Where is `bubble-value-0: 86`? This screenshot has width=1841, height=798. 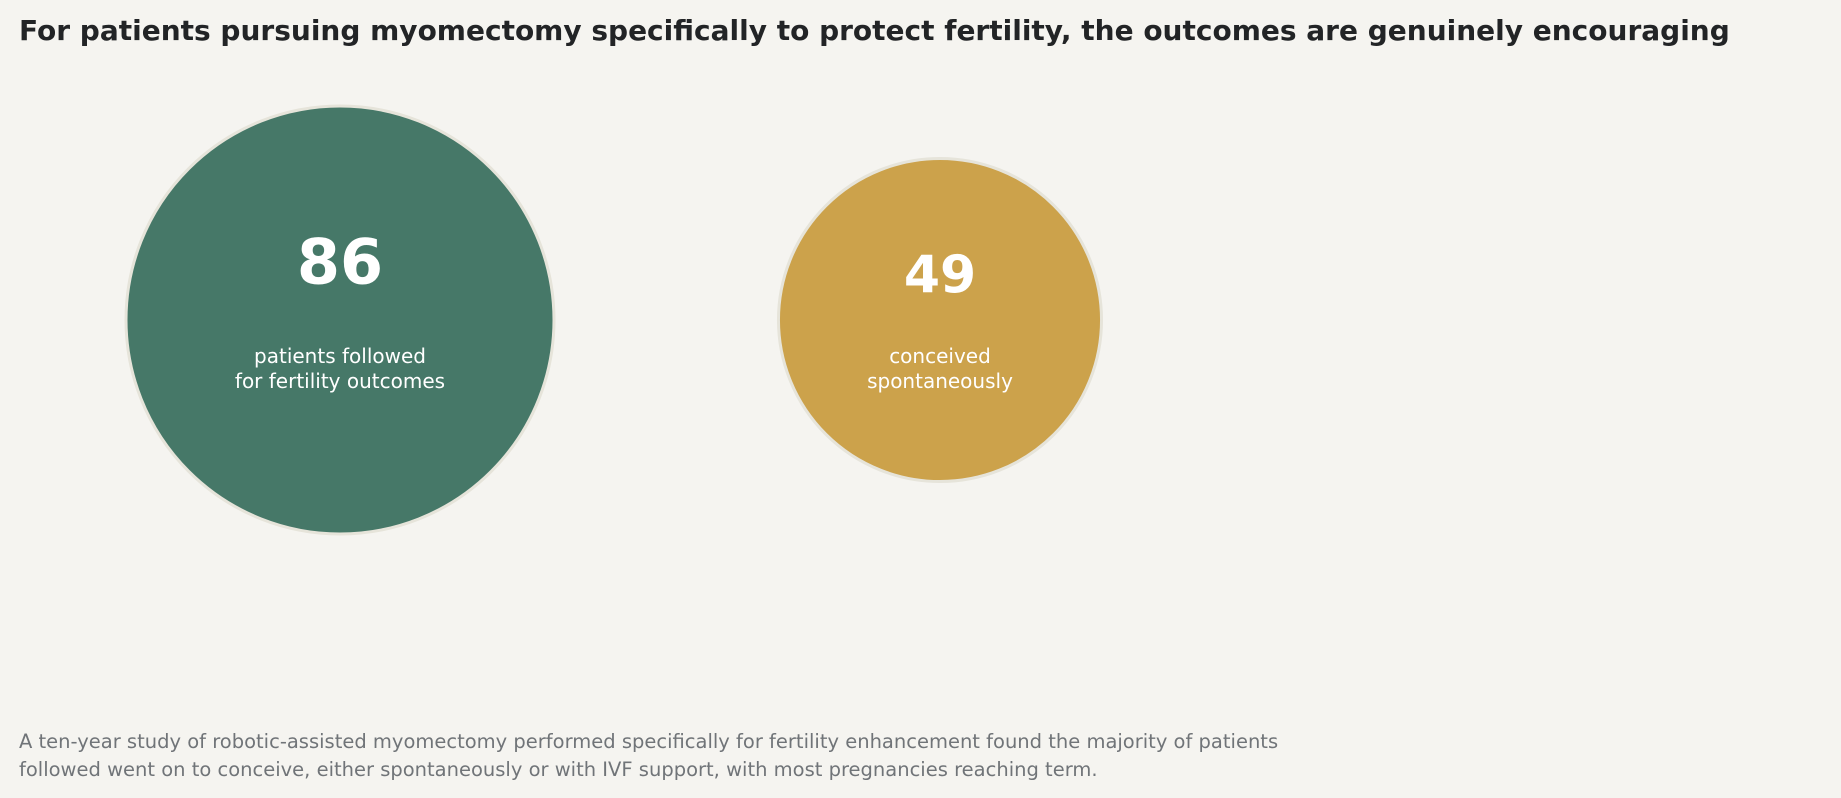
bubble-value-0: 86 is located at coordinates (340, 262).